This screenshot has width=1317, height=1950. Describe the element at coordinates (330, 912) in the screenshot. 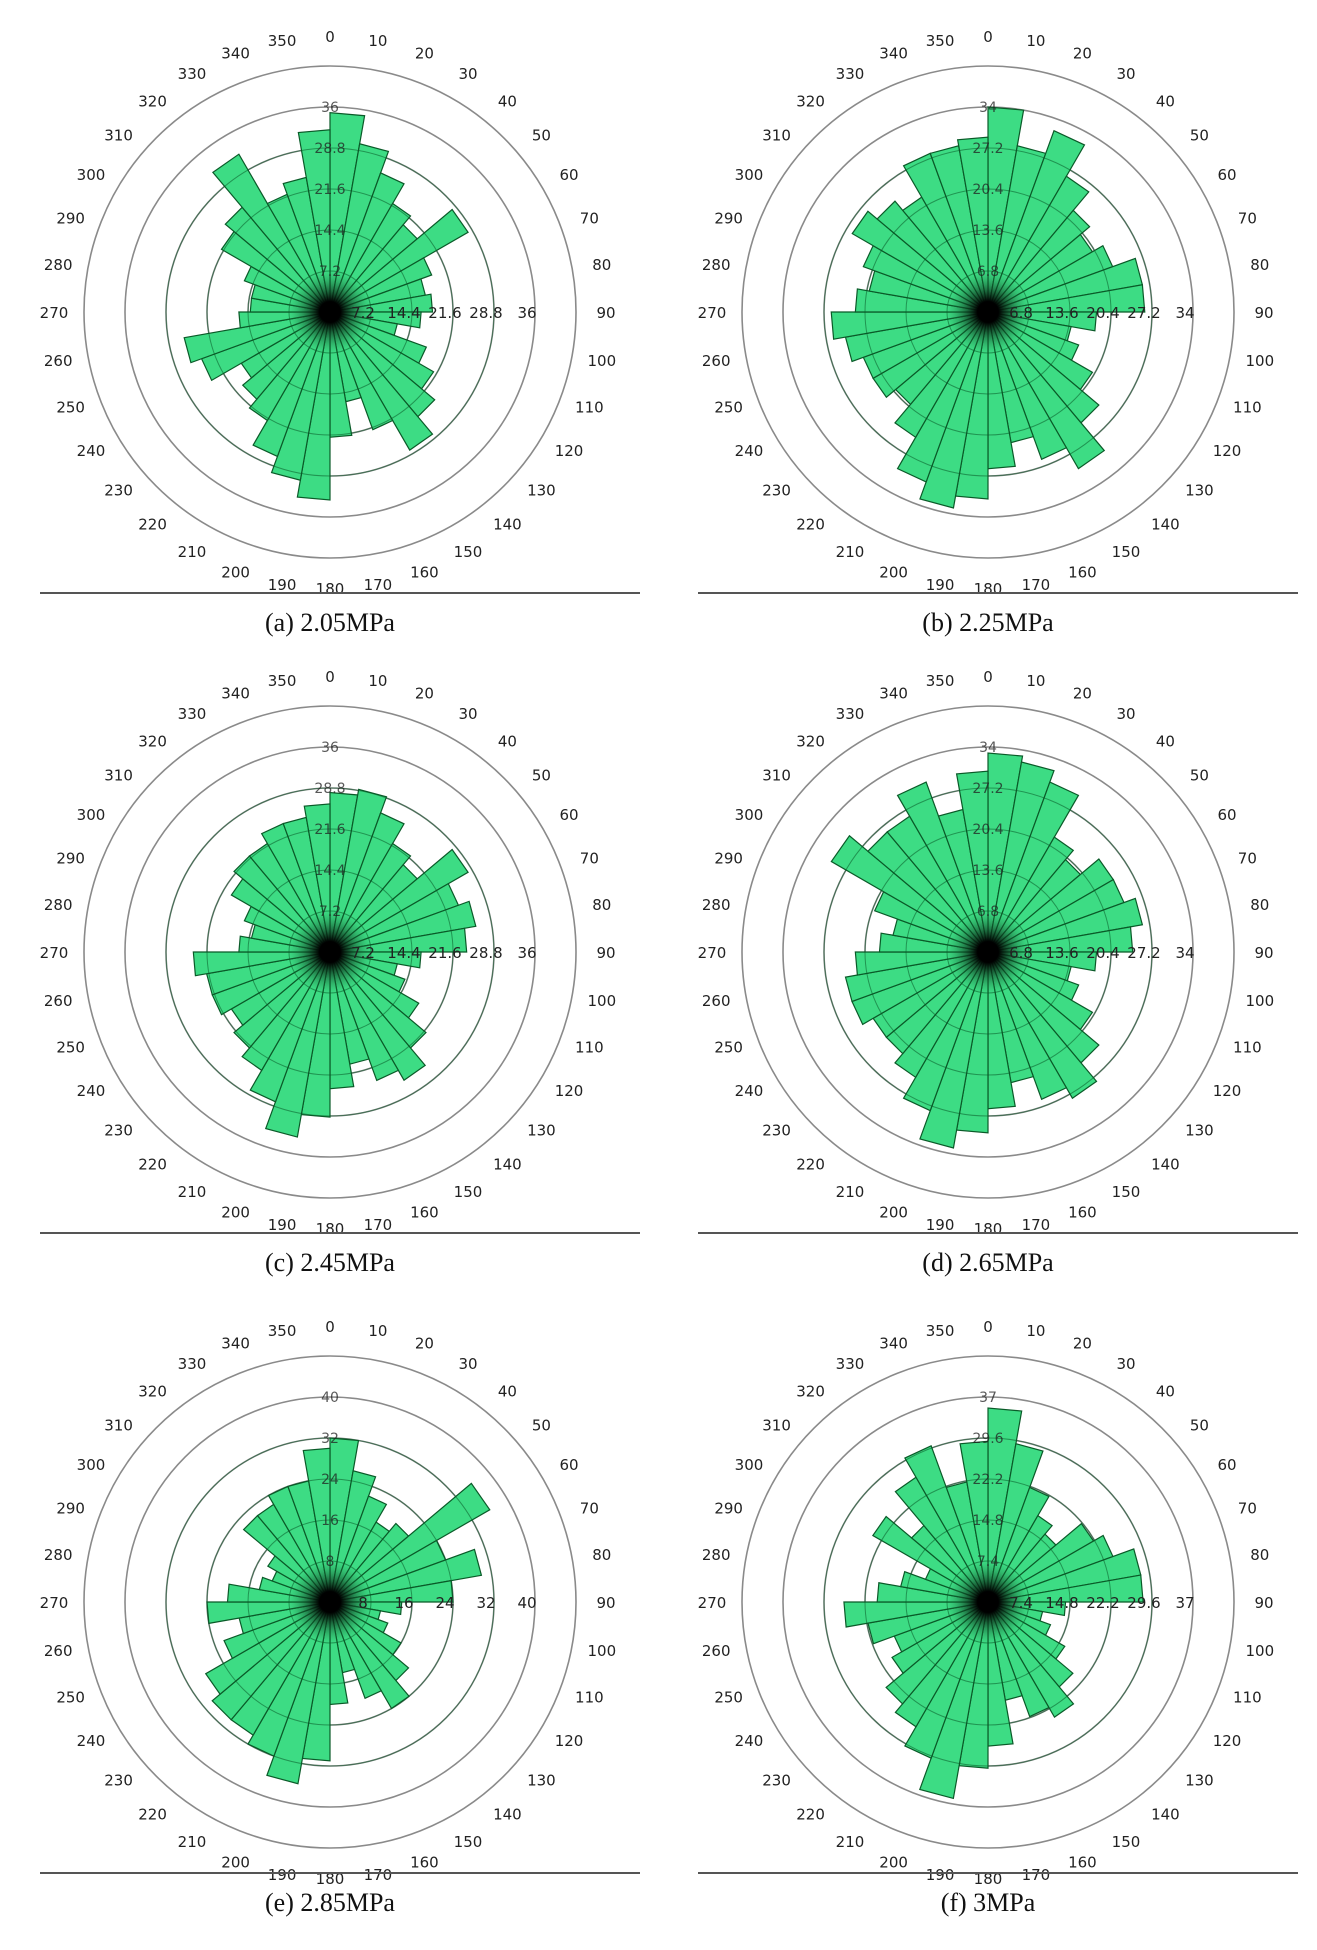

I see `svg-text: 7.2` at that location.